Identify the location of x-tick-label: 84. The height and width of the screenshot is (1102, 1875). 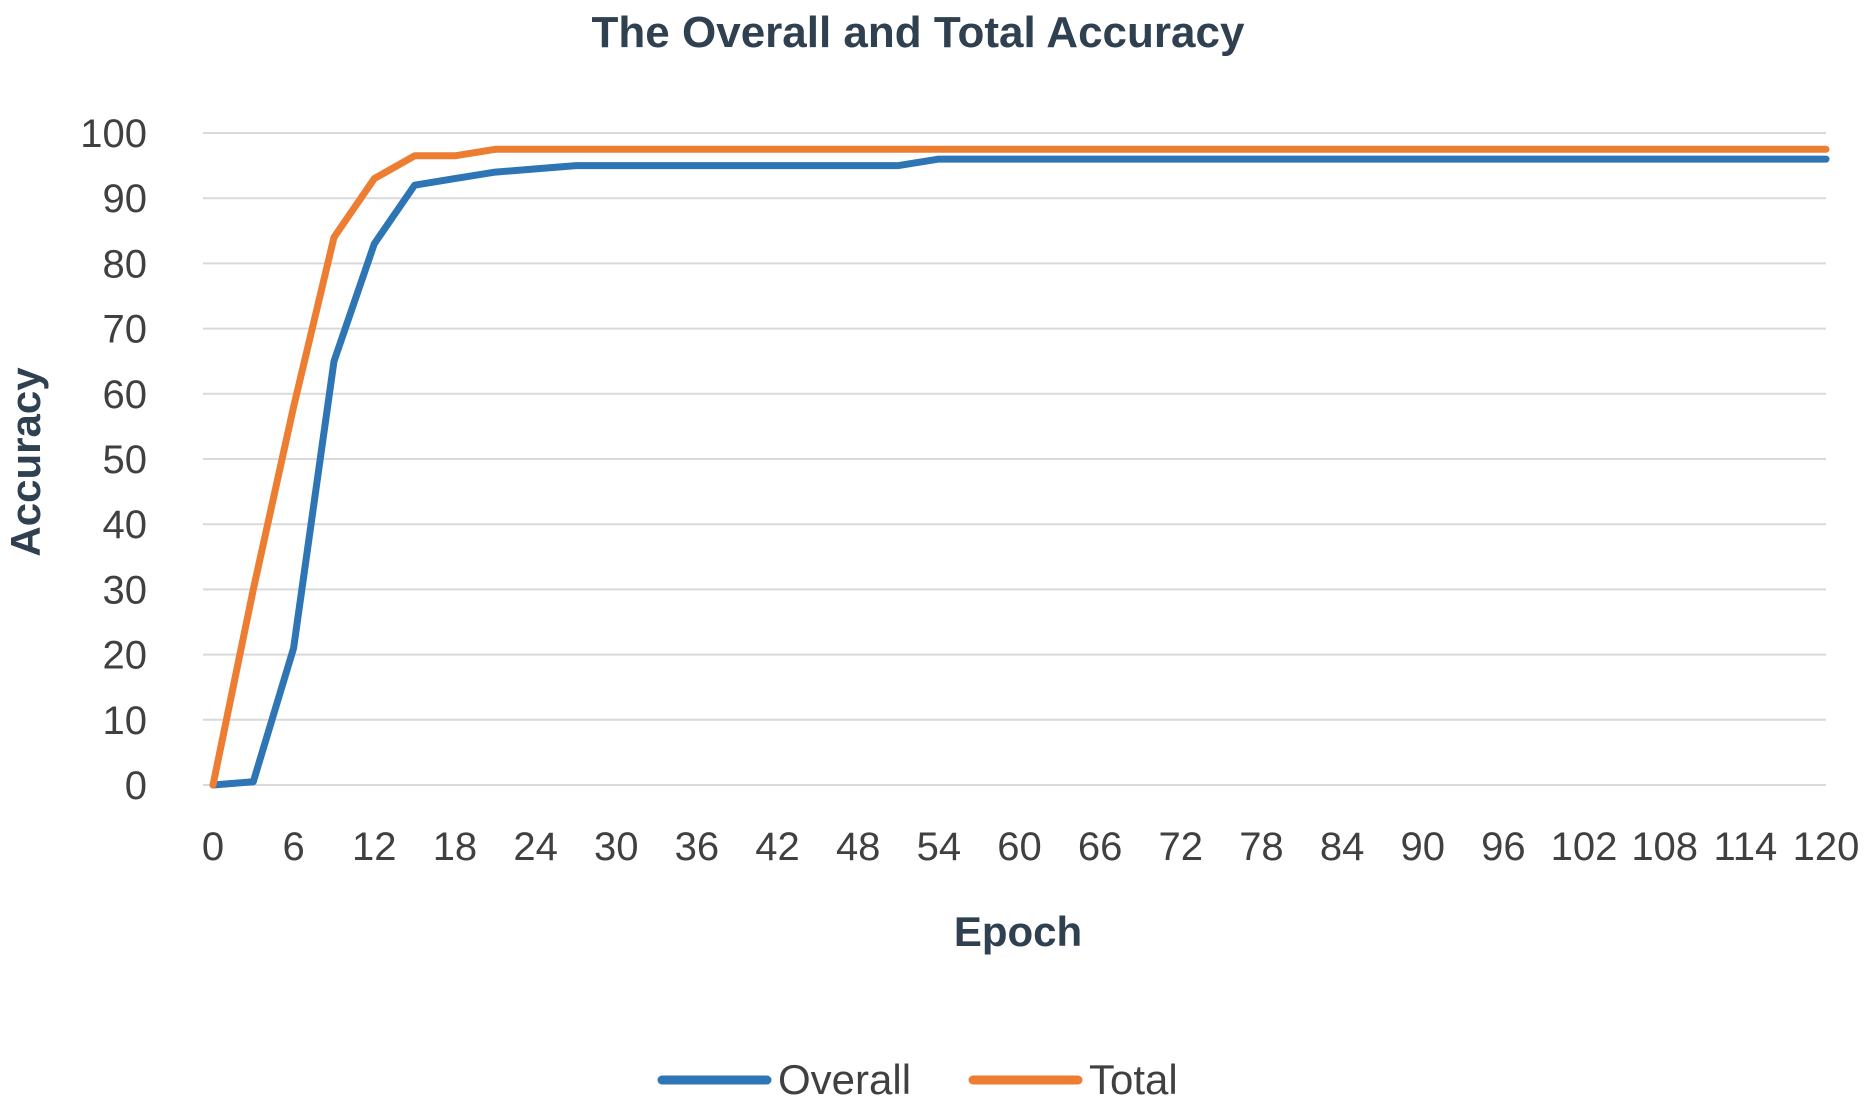
(1342, 847).